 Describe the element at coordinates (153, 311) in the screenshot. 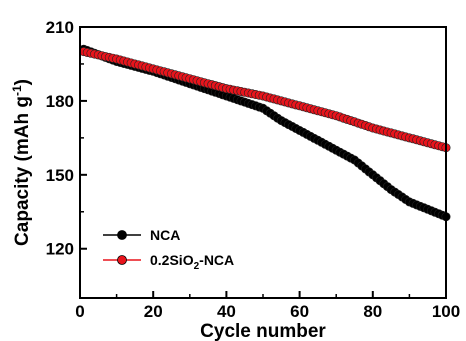

I see `x-tick-label: 20` at that location.